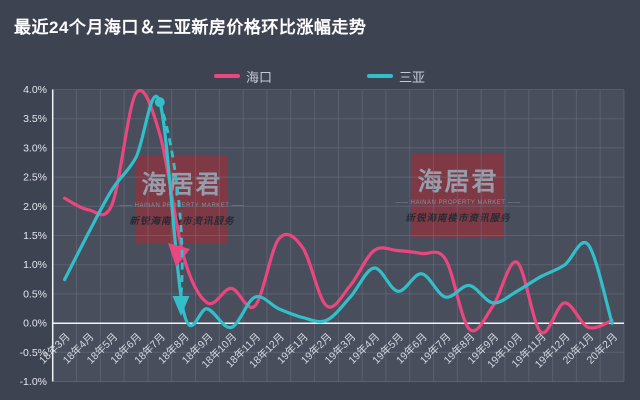 The width and height of the screenshot is (640, 400). What do you see at coordinates (35, 119) in the screenshot?
I see `y-axis-tick-label: 3.5%` at bounding box center [35, 119].